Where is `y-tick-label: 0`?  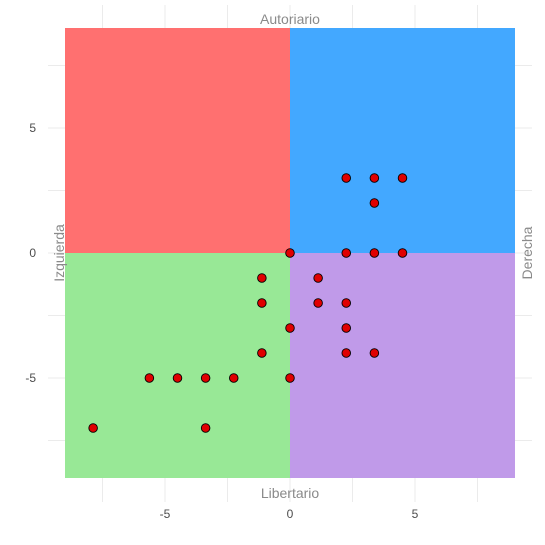 y-tick-label: 0 is located at coordinates (32, 253).